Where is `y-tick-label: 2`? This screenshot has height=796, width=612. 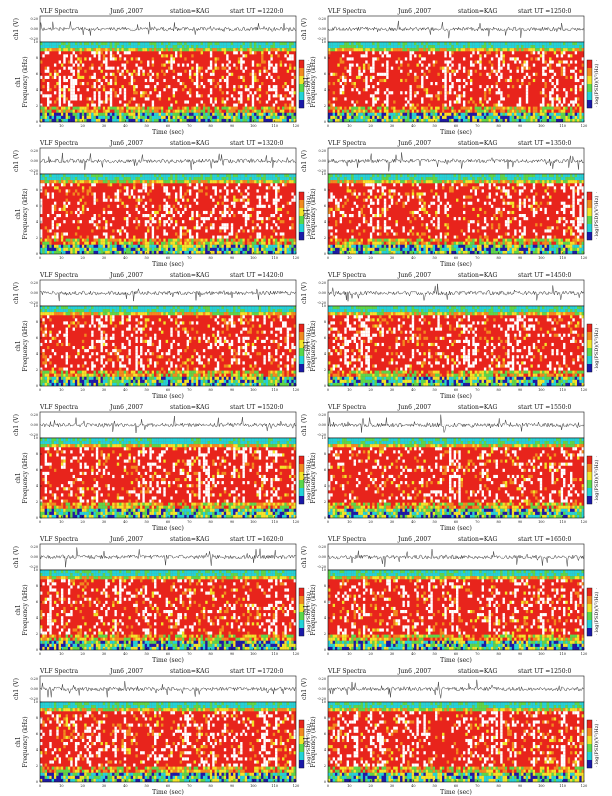
y-tick-label: 2 is located at coordinates (37, 238).